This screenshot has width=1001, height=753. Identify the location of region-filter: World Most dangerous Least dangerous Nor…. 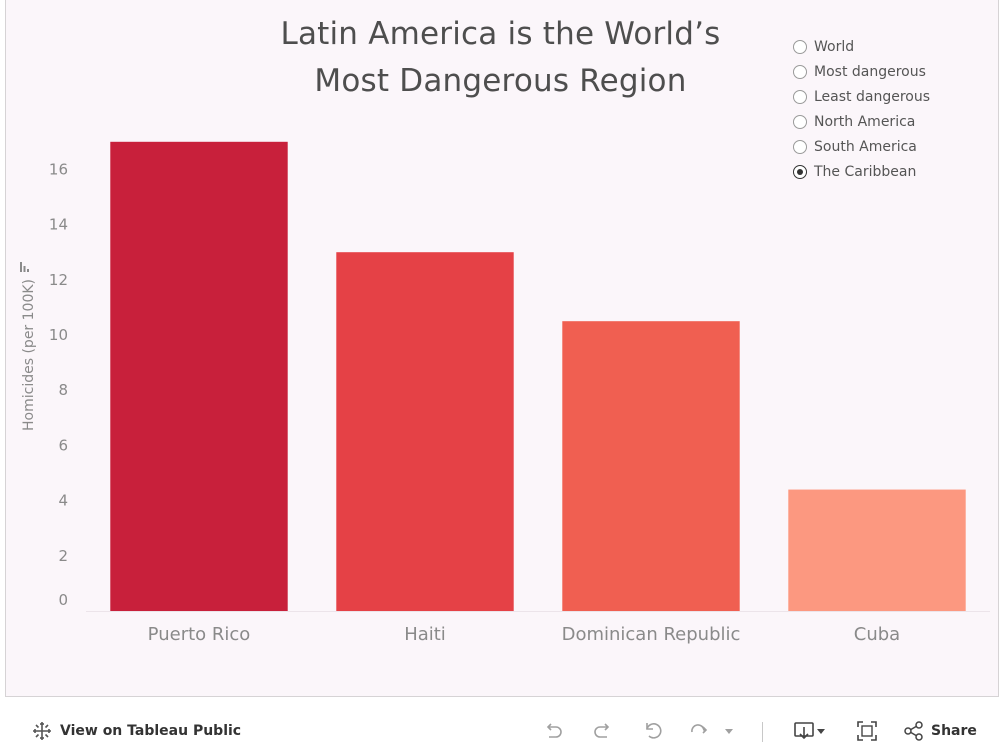
(861, 109).